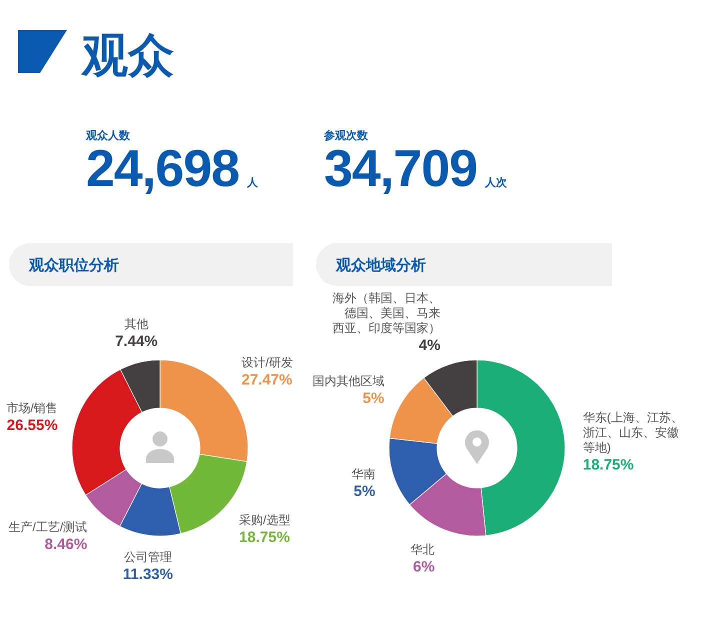  I want to click on slice-label: 市场/销售, so click(32, 407).